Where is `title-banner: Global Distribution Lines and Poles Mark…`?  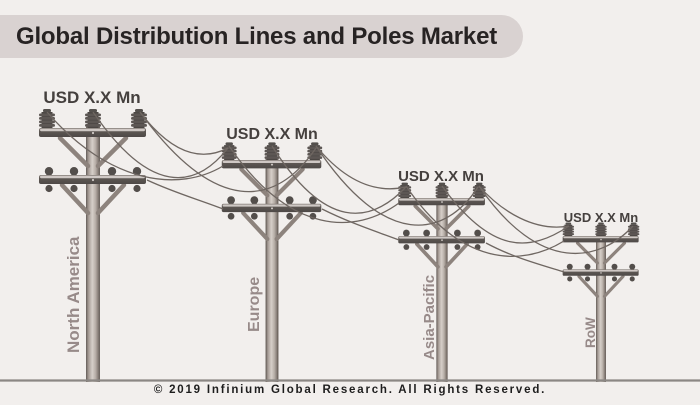 title-banner: Global Distribution Lines and Poles Mark… is located at coordinates (261, 36).